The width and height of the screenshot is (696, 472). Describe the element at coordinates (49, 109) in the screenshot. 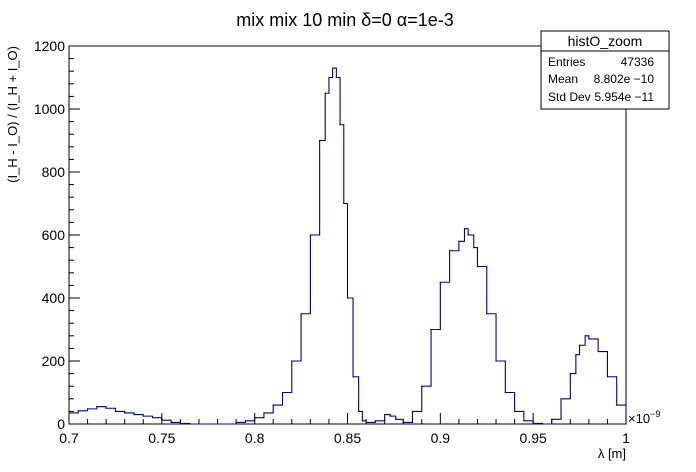

I see `y-tick-label: 1000` at that location.